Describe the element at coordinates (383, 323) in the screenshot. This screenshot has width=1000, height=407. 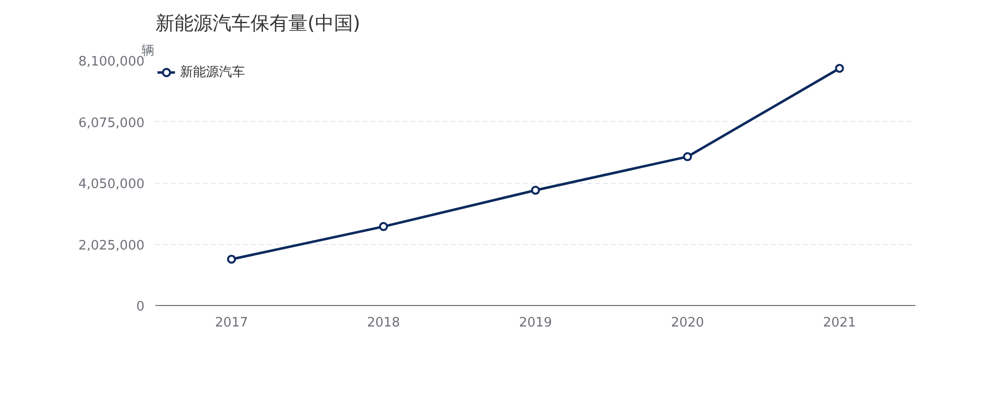
I see `x-tick-label: 2018` at that location.